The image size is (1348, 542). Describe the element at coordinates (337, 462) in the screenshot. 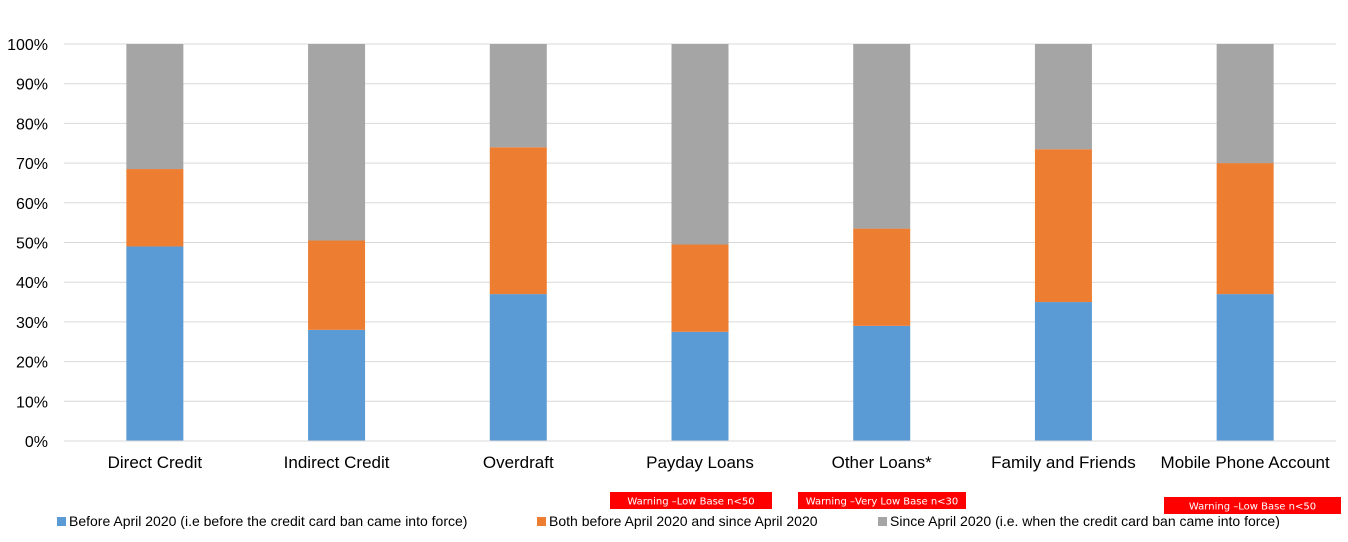

I see `x-category-label: Indirect Credit` at that location.